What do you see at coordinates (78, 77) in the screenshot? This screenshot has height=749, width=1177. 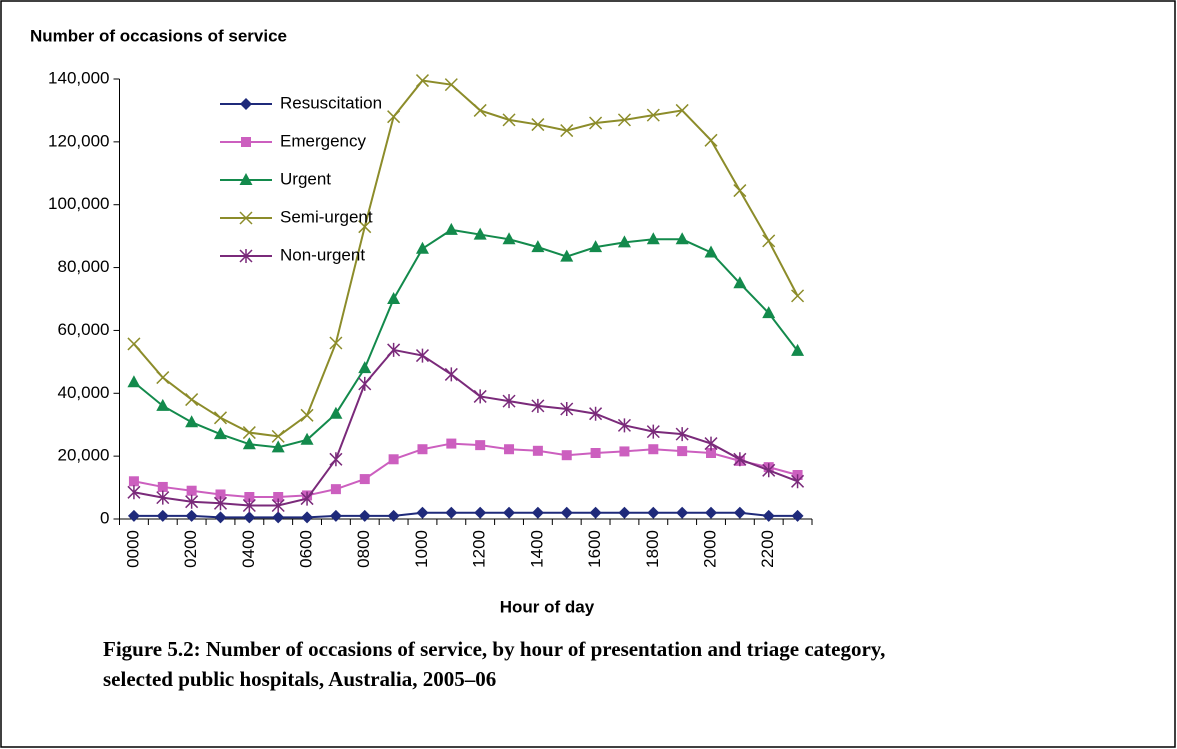 I see `y-tick-label: 140,000` at bounding box center [78, 77].